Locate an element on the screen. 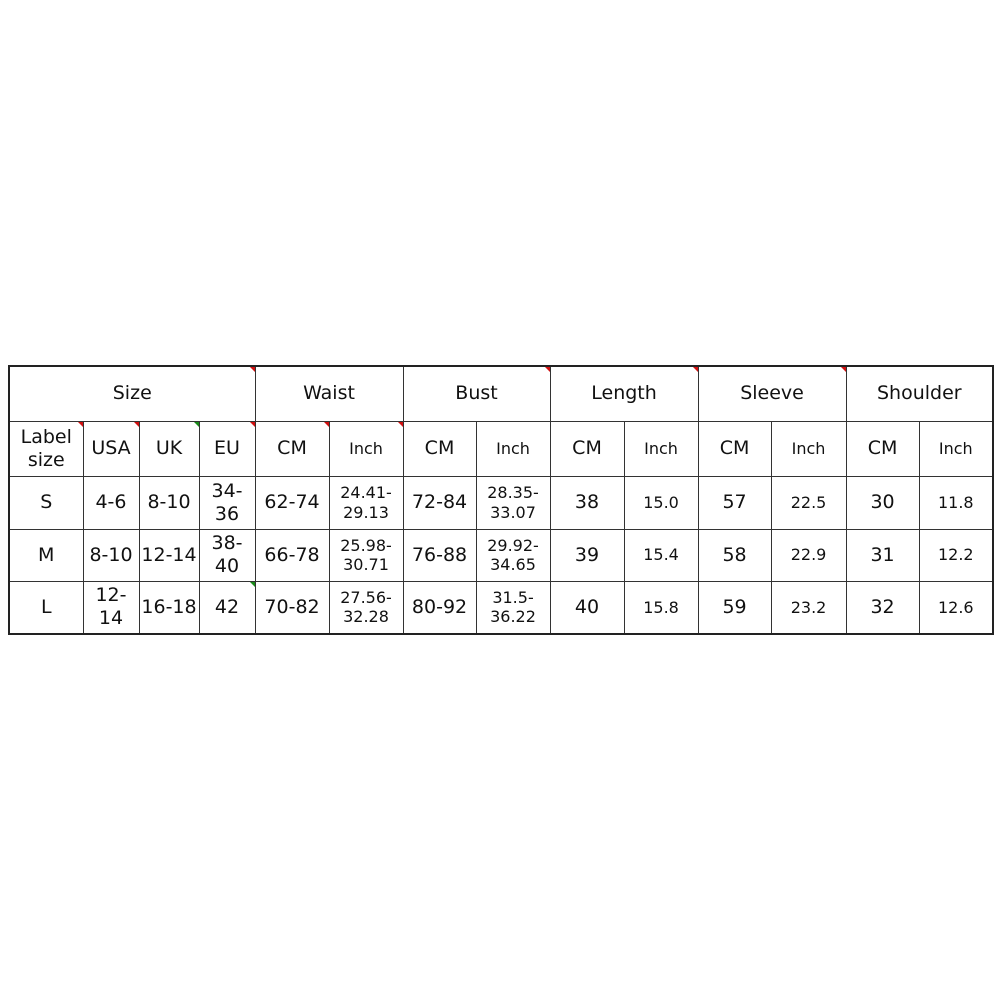 This screenshot has width=1001, height=1001. table-cell: 42 is located at coordinates (227, 607).